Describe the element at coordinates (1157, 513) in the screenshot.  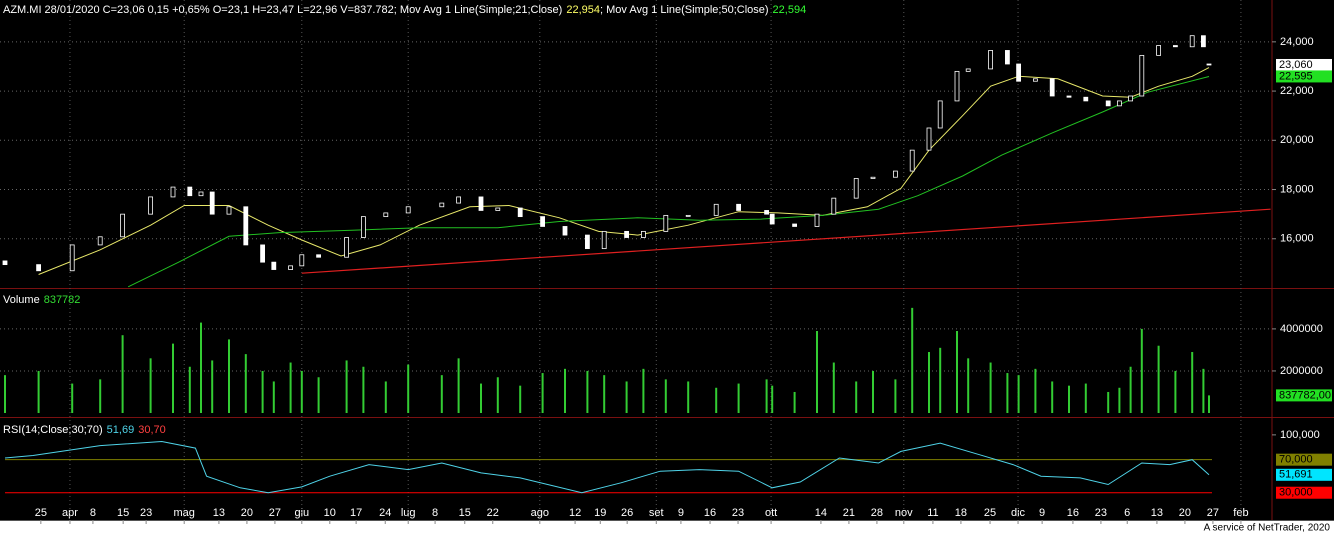
I see `x-tick-label: 13` at that location.